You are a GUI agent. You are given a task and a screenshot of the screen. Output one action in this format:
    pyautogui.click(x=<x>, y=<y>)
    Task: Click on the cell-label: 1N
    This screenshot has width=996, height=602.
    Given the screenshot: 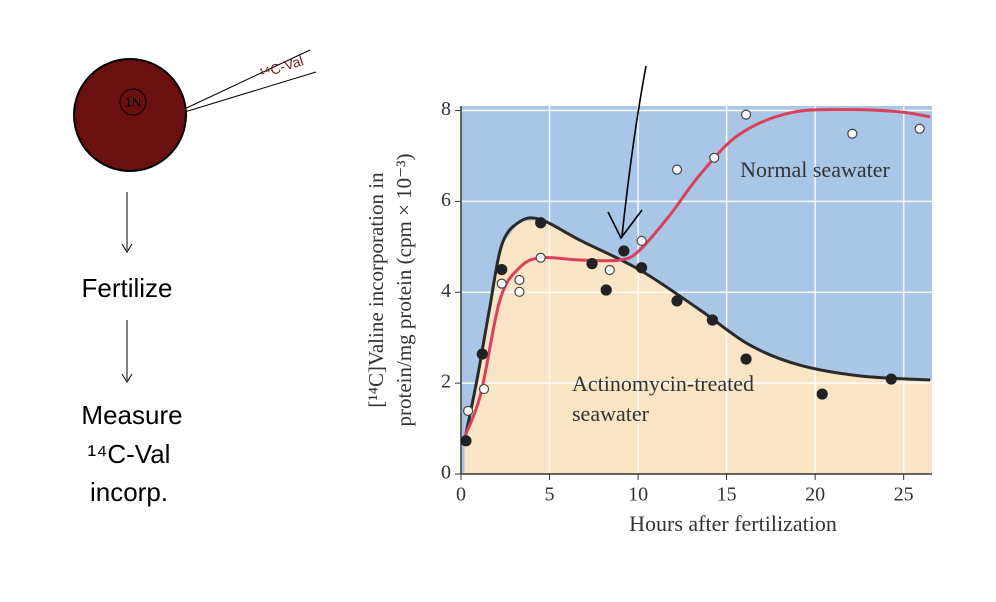 What is the action you would take?
    pyautogui.click(x=133, y=101)
    